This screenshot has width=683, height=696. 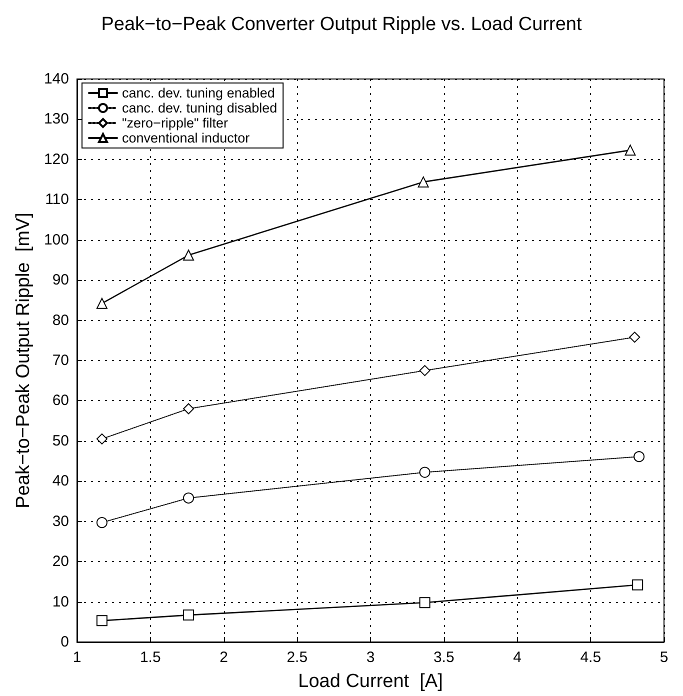 What do you see at coordinates (591, 657) in the screenshot?
I see `x-tick-label: 4.5` at bounding box center [591, 657].